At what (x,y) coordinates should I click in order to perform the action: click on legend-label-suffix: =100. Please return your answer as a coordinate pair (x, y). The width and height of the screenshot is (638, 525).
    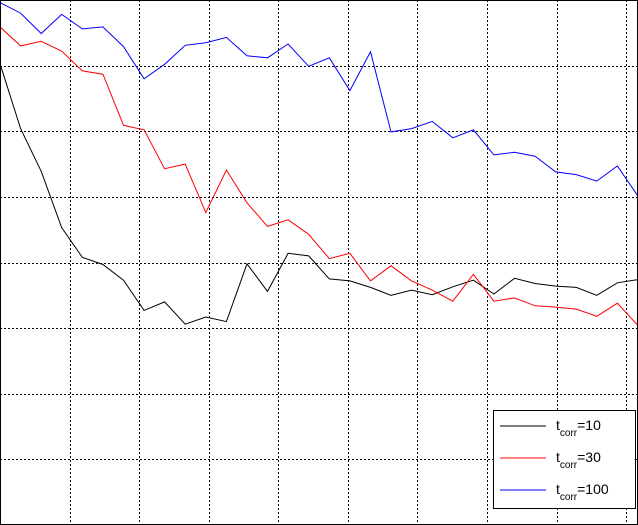
    Looking at the image, I should click on (593, 489).